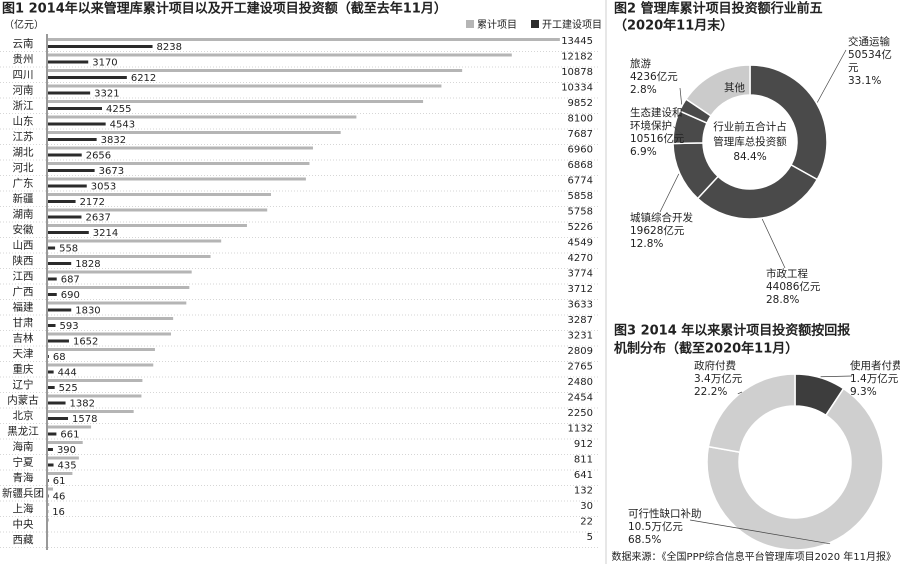 The height and width of the screenshot is (564, 900). I want to click on value-label: 690, so click(70, 295).